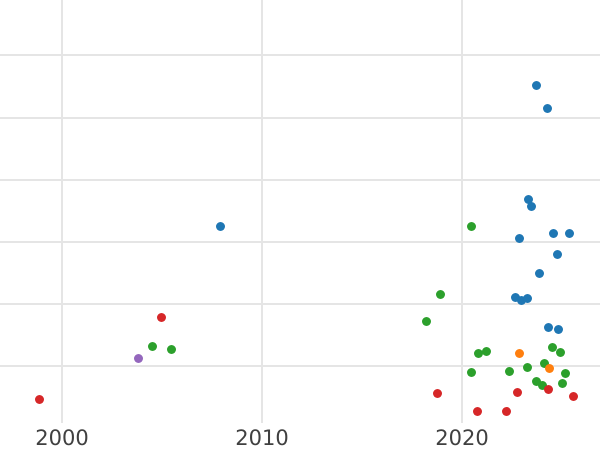 This screenshot has height=450, width=600. What do you see at coordinates (138, 358) in the screenshot?
I see `data-point-purple-series` at bounding box center [138, 358].